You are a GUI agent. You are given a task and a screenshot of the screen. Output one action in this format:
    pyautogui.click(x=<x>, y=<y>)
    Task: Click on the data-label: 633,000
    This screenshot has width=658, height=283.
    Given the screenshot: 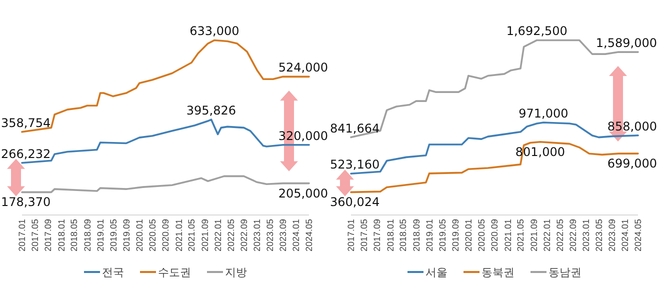 What is the action you would take?
    pyautogui.click(x=215, y=31)
    